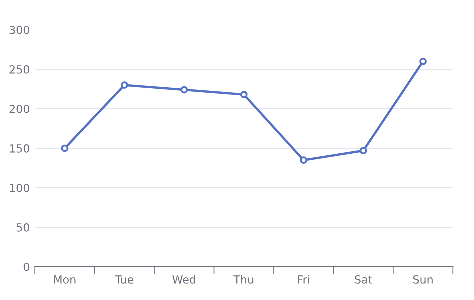 The height and width of the screenshot is (300, 474). Describe the element at coordinates (27, 267) in the screenshot. I see `y-tick-label: 0` at that location.